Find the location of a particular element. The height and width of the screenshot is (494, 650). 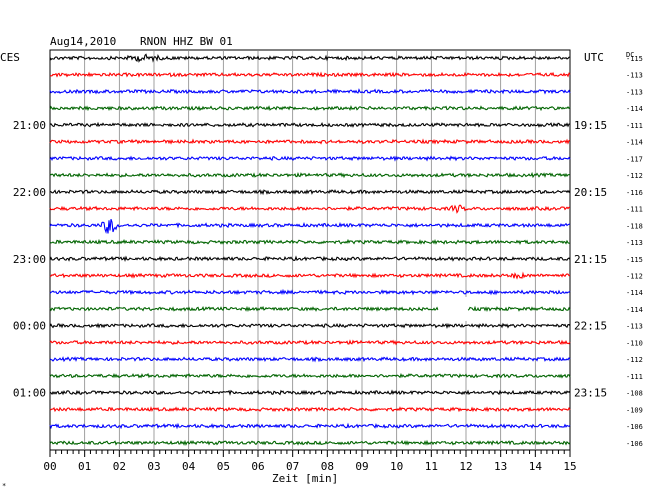

right-hour-labels: 19:15 20:15 21:15 22:15 23:15 is located at coordinates (590, 259).